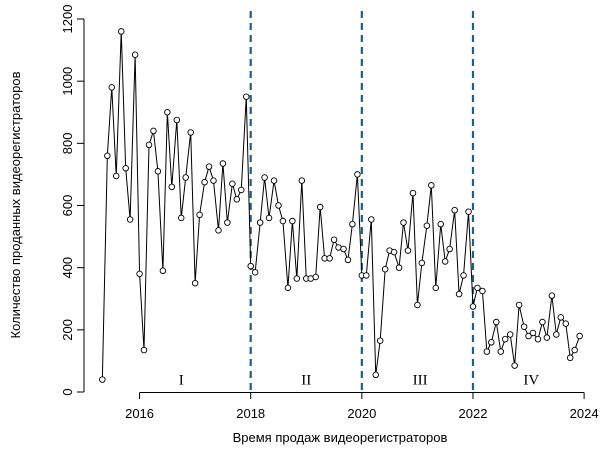  What do you see at coordinates (67, 19) in the screenshot?
I see `y-tick-label: 1200` at bounding box center [67, 19].